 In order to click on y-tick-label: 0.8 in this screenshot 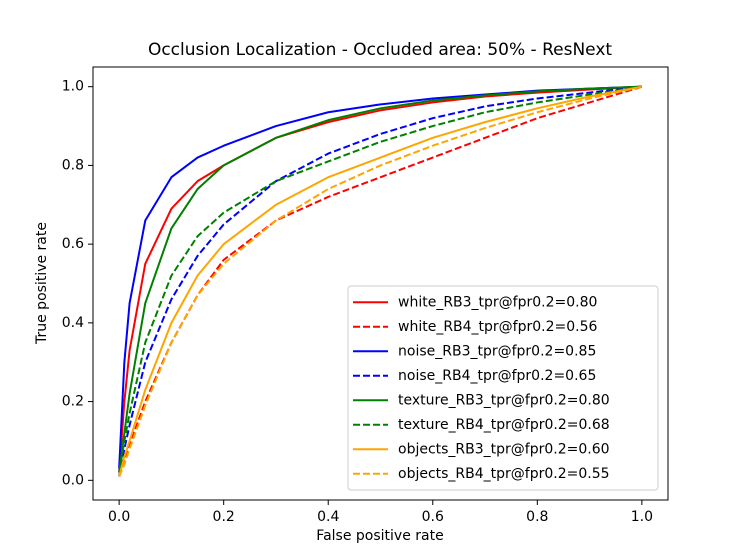, I will do `click(73, 165)`.